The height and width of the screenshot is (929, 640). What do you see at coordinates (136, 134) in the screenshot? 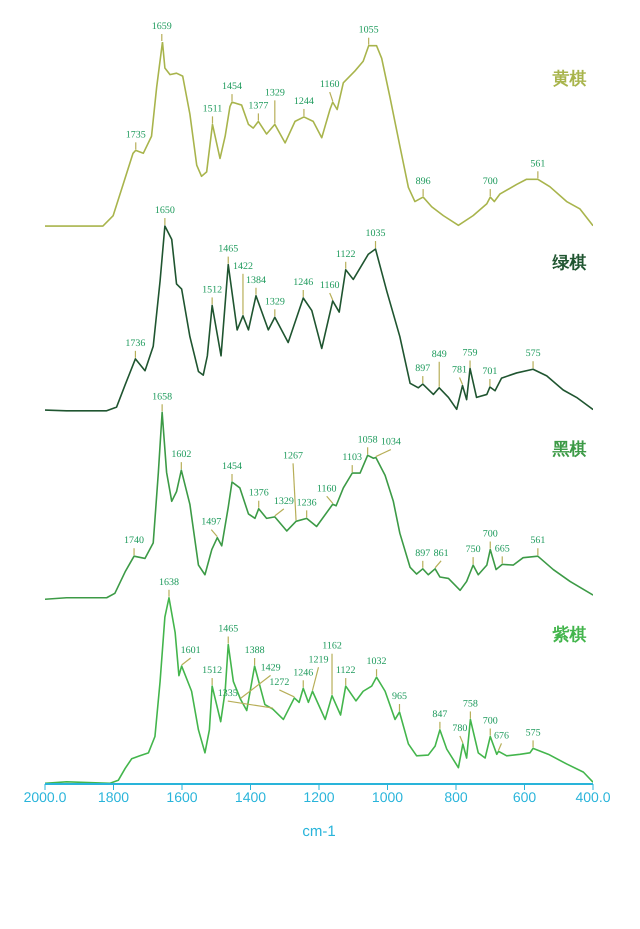
I see `annotation: 1735` at bounding box center [136, 134].